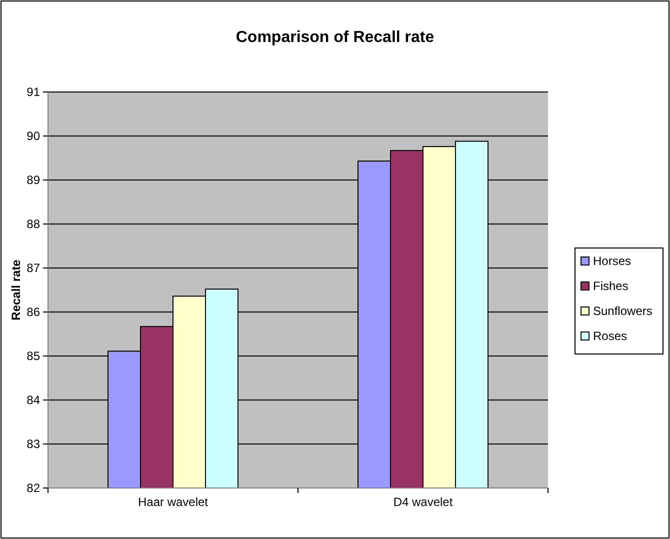 The width and height of the screenshot is (670, 539). I want to click on legend-label: Roses, so click(610, 336).